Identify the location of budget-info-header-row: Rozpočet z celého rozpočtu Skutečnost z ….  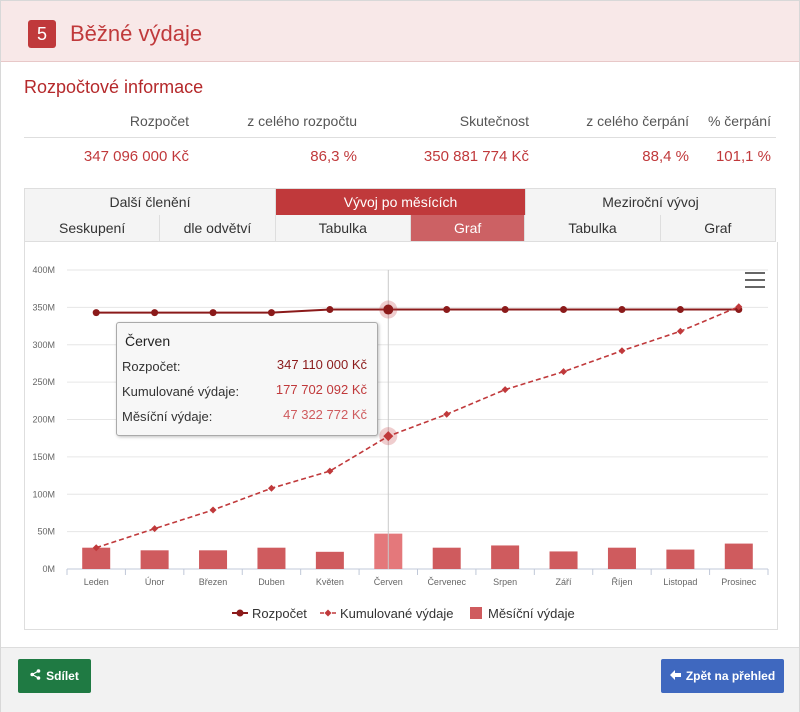
(400, 124).